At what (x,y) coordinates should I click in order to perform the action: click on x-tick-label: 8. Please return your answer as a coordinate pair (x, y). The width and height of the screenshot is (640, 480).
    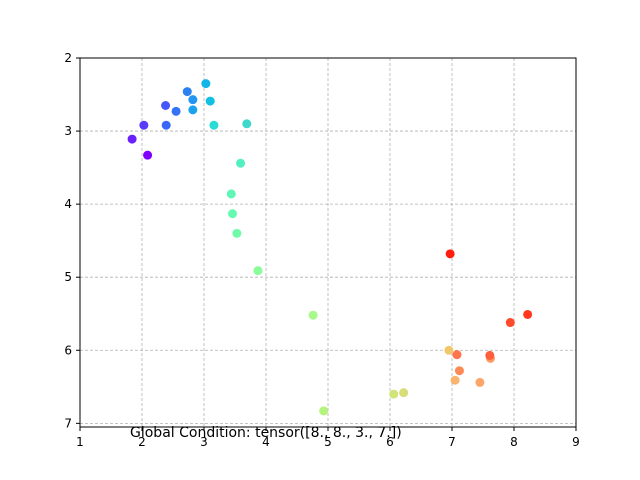
    Looking at the image, I should click on (514, 442).